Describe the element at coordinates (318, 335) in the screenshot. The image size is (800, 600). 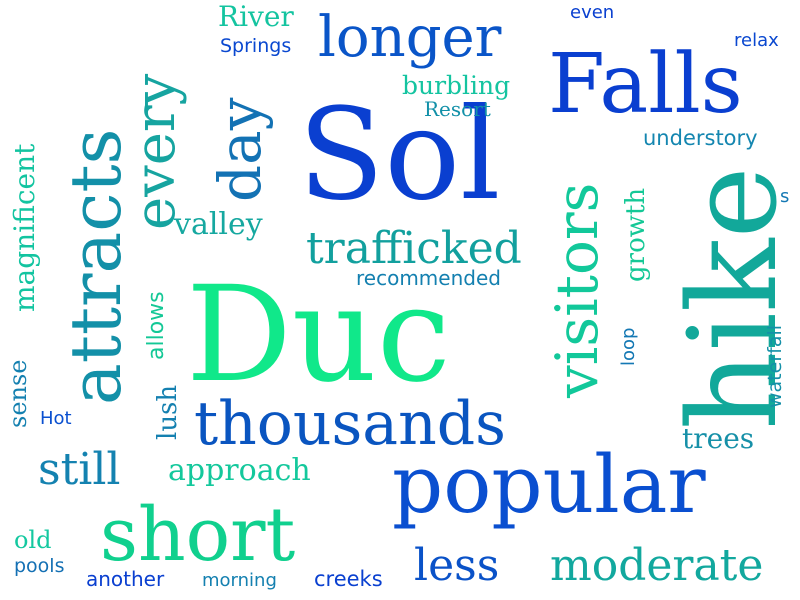
I see `word-duc: Duc` at that location.